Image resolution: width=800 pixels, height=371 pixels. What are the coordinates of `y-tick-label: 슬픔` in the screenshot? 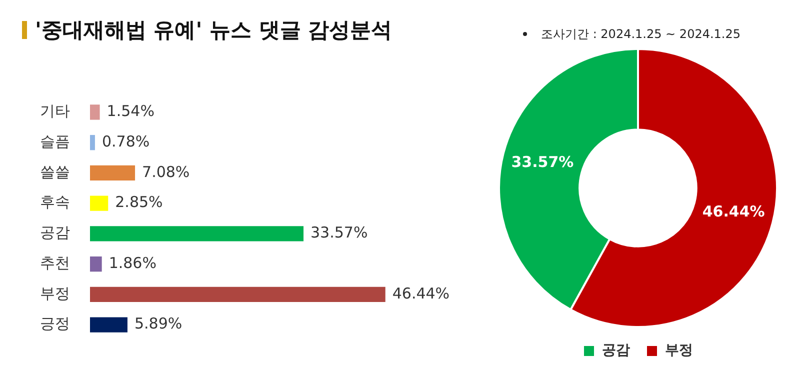 It's located at (55, 141).